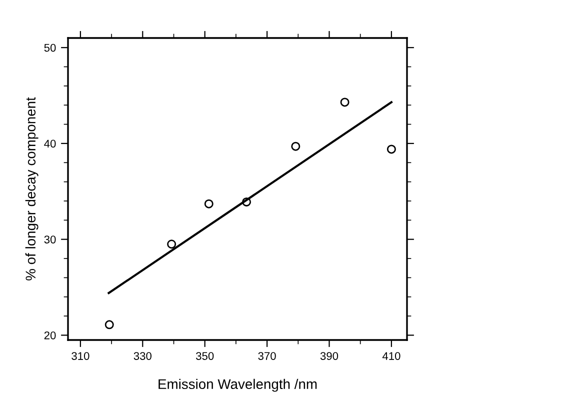  Describe the element at coordinates (50, 144) in the screenshot. I see `y-tick-label: 40` at that location.